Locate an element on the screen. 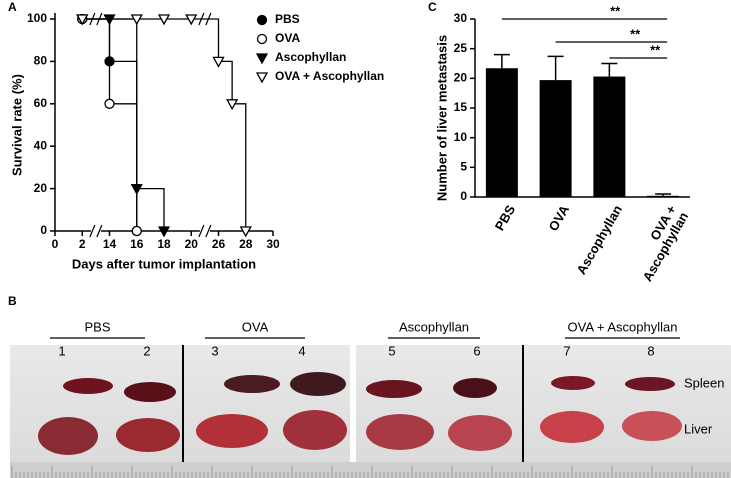  y-tick-label: 80 is located at coordinates (41, 61).